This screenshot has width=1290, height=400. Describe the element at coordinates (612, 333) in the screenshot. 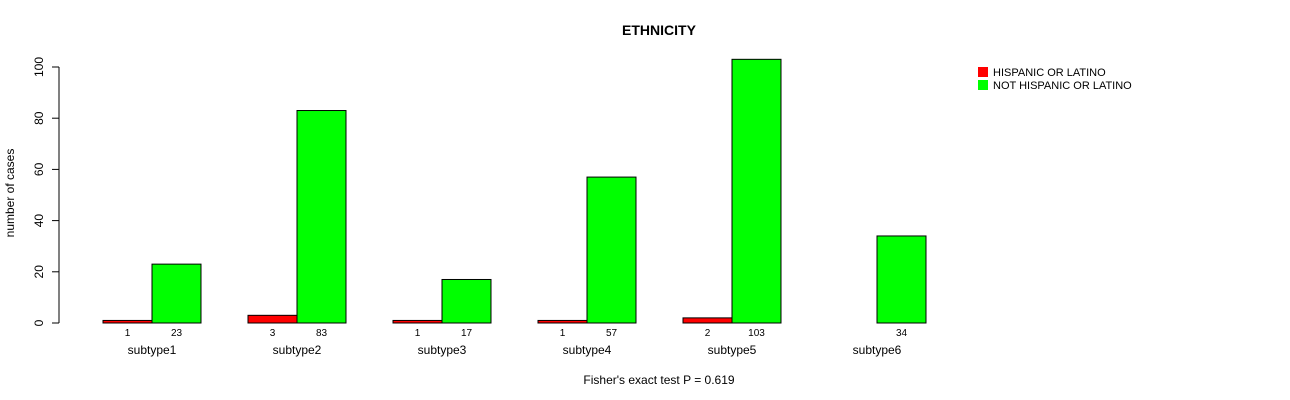

I see `bar-value-label: 57` at that location.